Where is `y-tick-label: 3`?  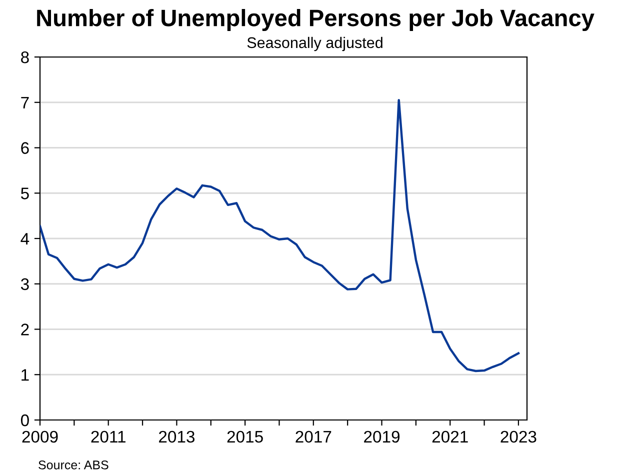
y-tick-label: 3 is located at coordinates (24, 284).